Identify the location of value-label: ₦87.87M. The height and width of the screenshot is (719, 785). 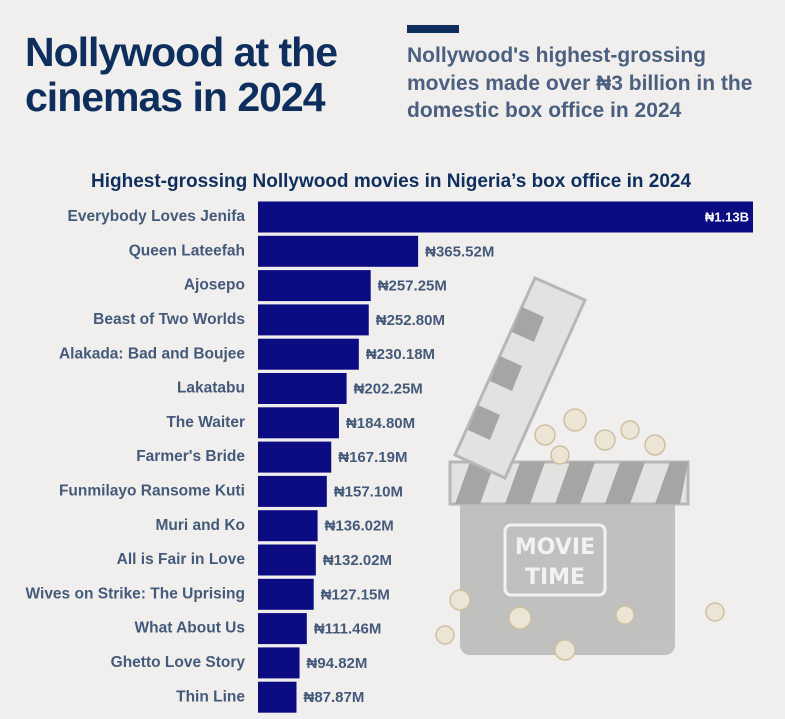
(333, 697).